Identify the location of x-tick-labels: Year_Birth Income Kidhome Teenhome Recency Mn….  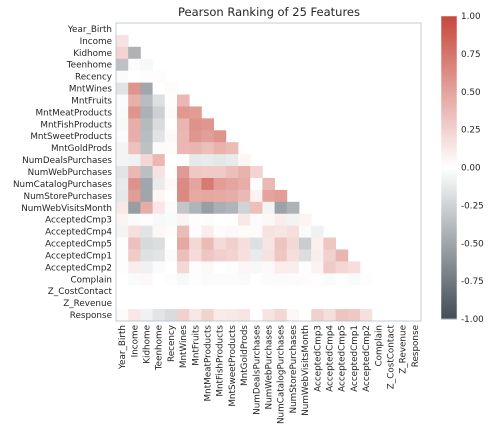
(269, 374).